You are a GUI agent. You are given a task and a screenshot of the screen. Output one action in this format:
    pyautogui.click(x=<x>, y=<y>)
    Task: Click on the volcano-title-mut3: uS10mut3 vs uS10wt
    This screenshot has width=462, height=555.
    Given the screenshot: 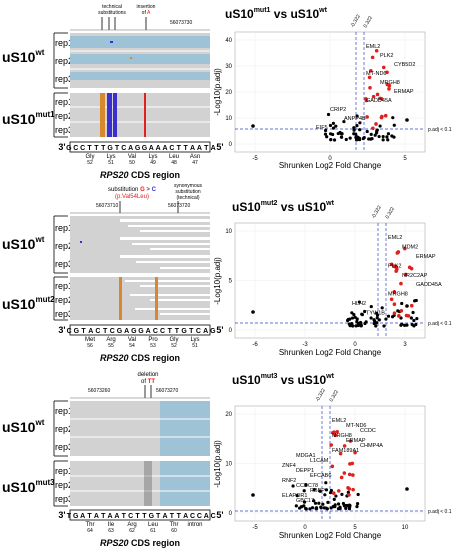 What is the action you would take?
    pyautogui.click(x=283, y=380)
    